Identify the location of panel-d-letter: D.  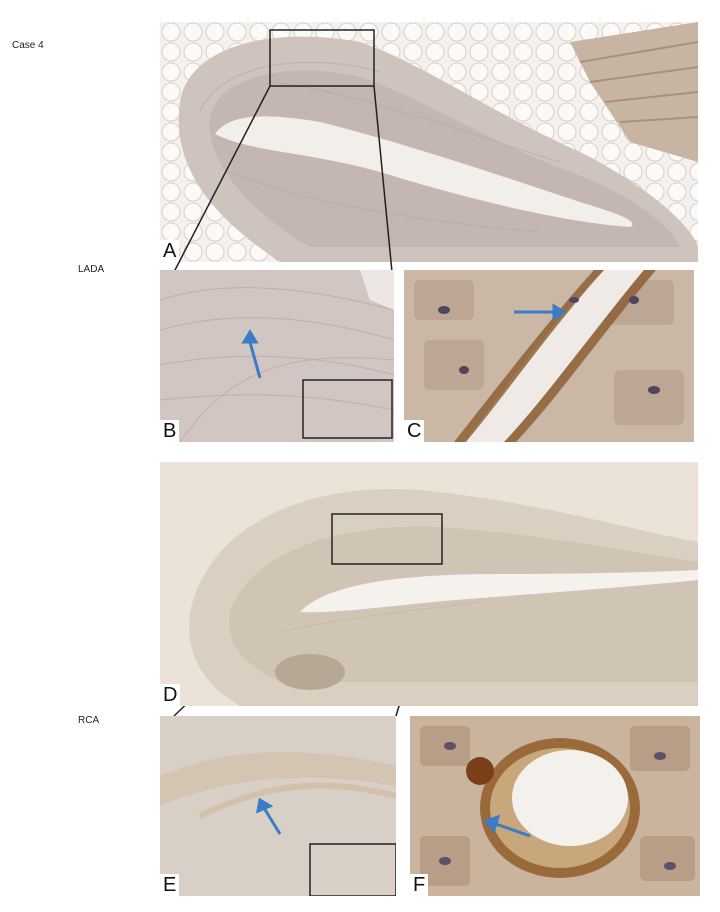
(170, 695).